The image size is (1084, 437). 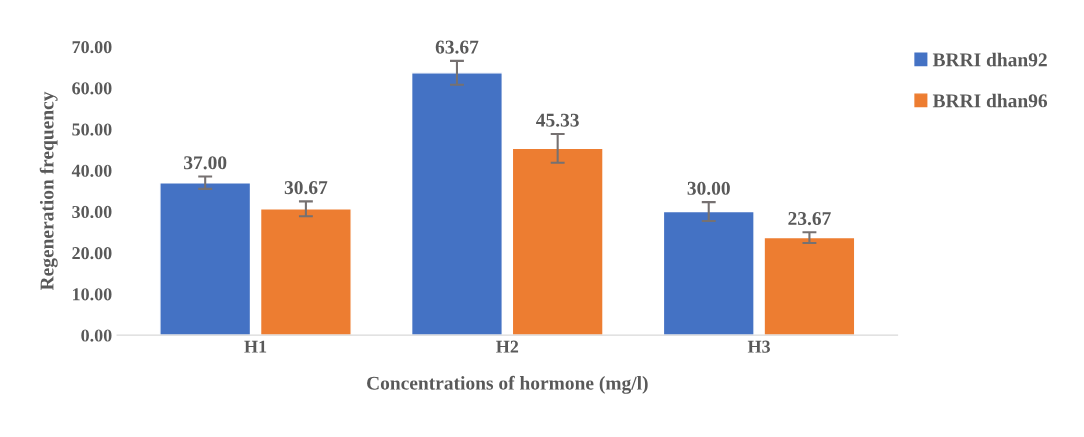 I want to click on legend-label: BRRI dhan92, so click(x=989, y=59).